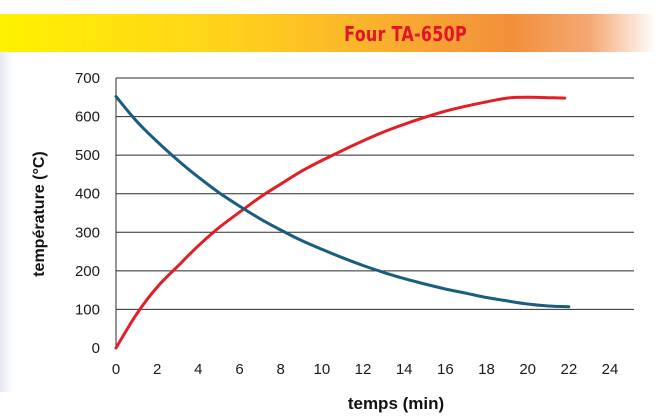  I want to click on x-tick-label: 12, so click(363, 369).